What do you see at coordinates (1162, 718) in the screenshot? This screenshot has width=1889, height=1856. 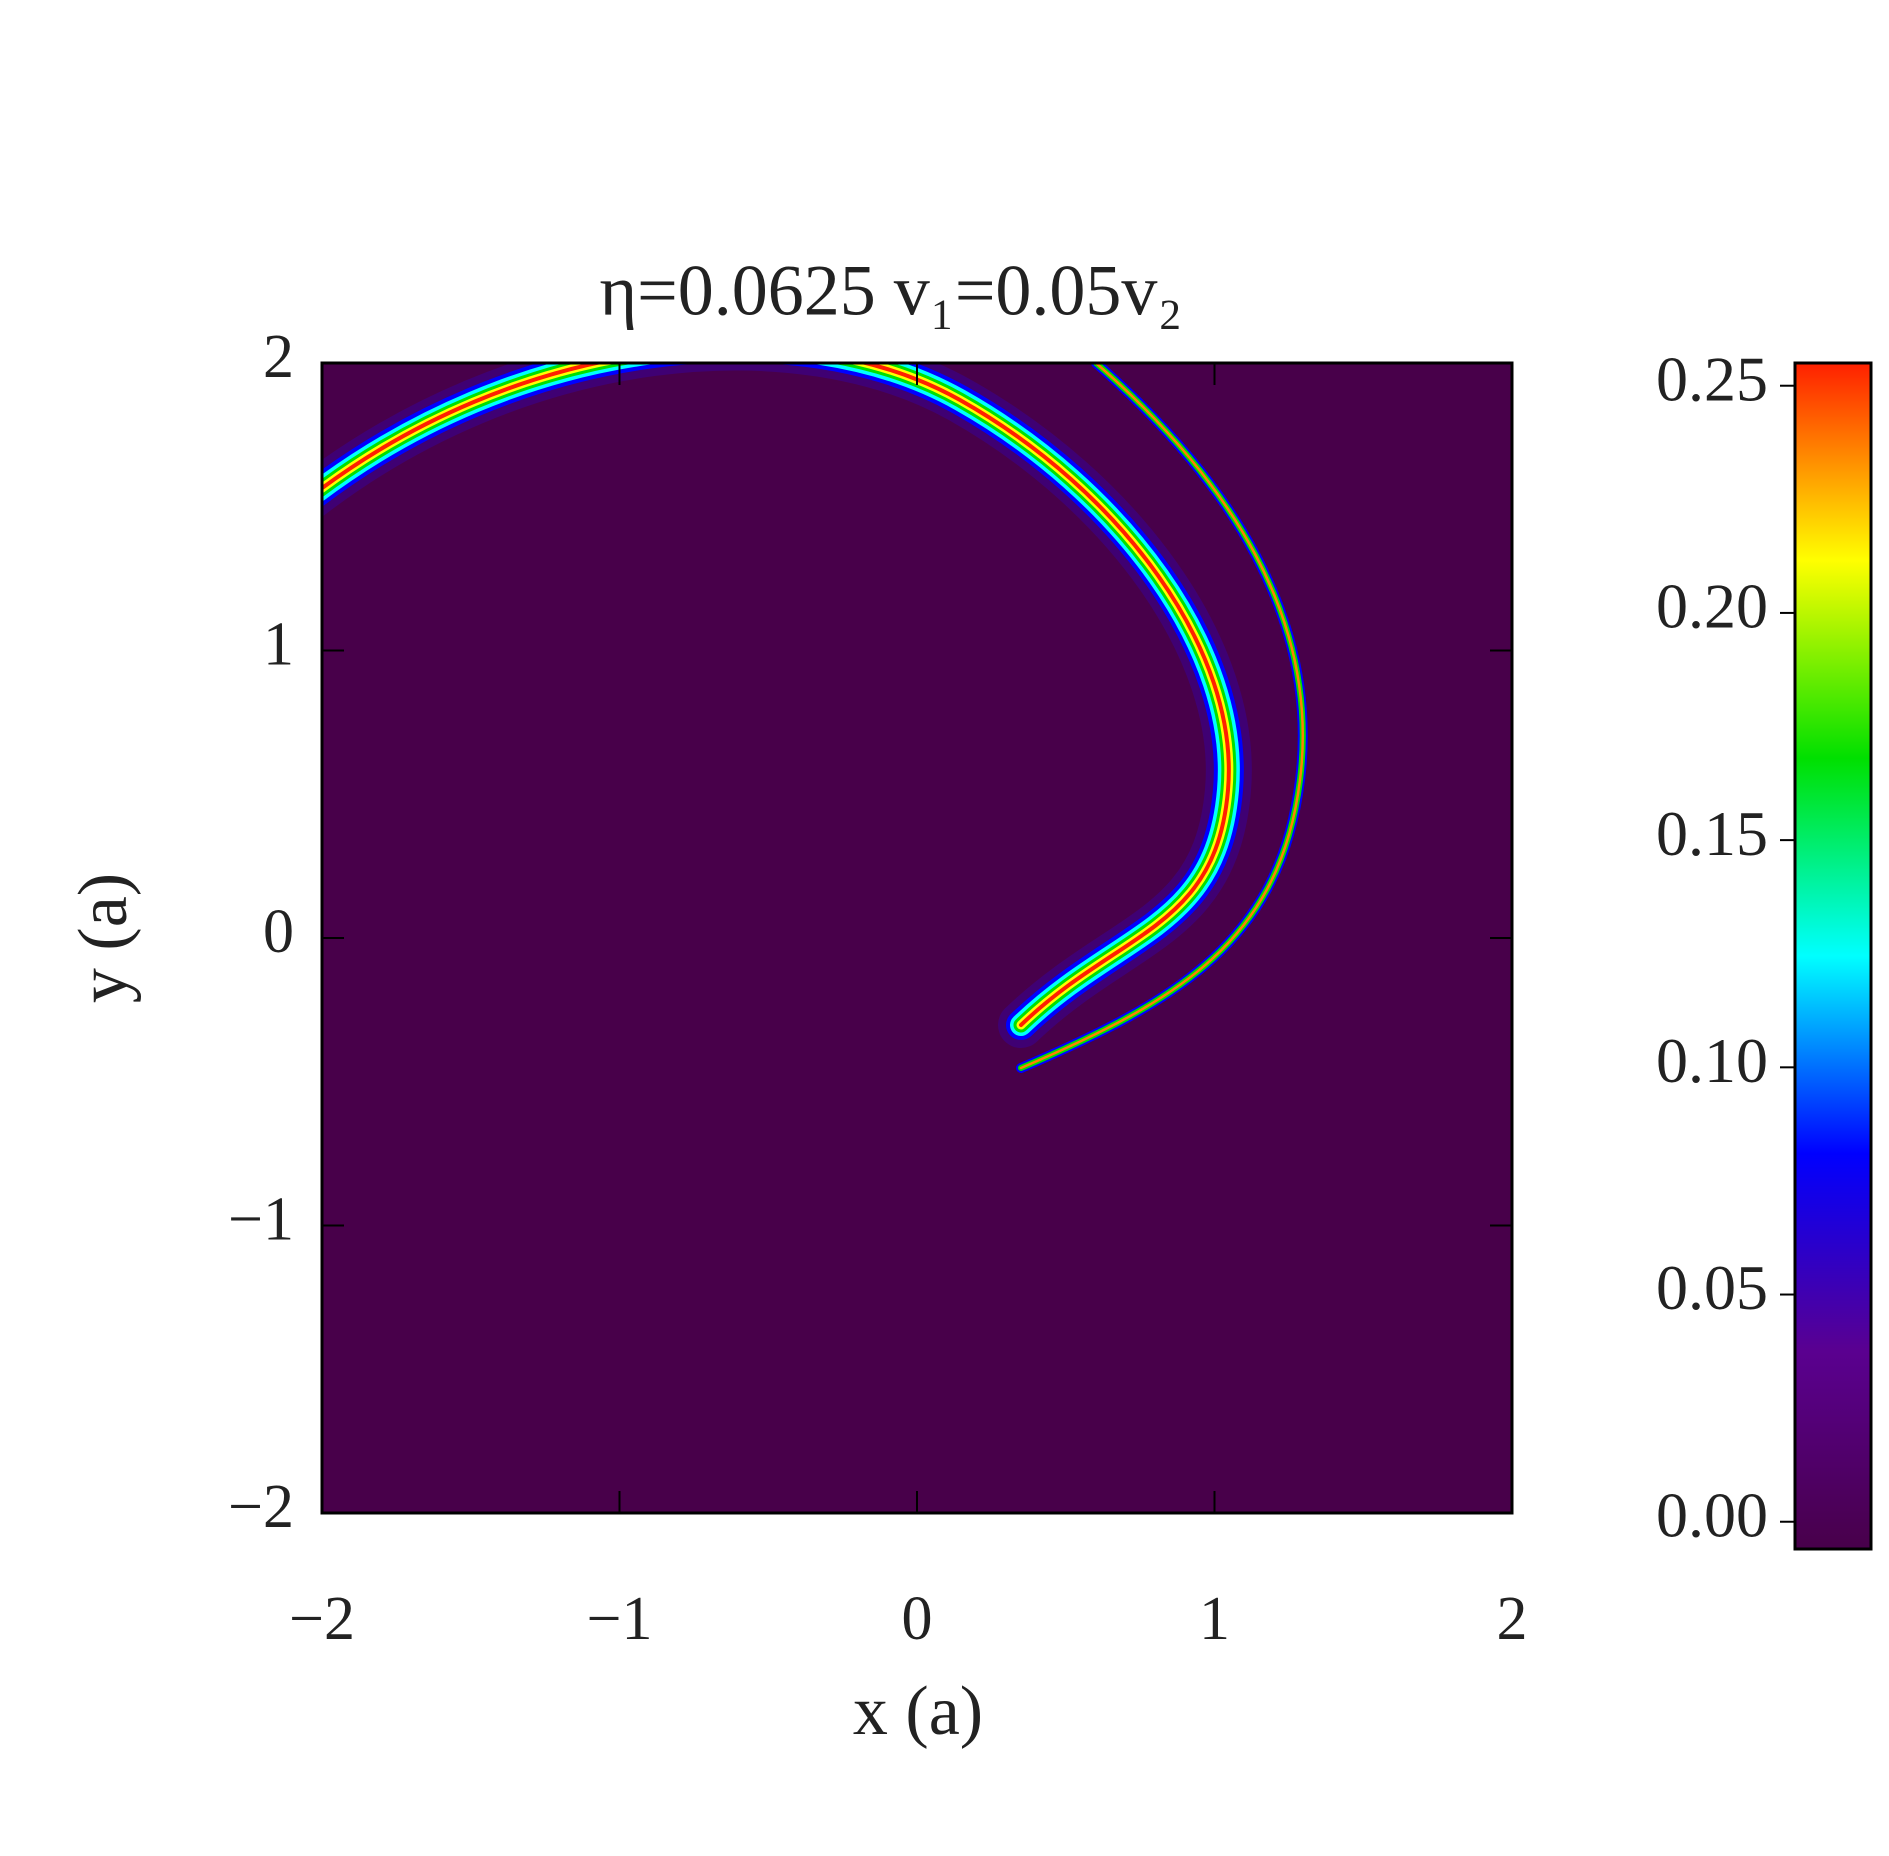 I see `outer-shell` at bounding box center [1162, 718].